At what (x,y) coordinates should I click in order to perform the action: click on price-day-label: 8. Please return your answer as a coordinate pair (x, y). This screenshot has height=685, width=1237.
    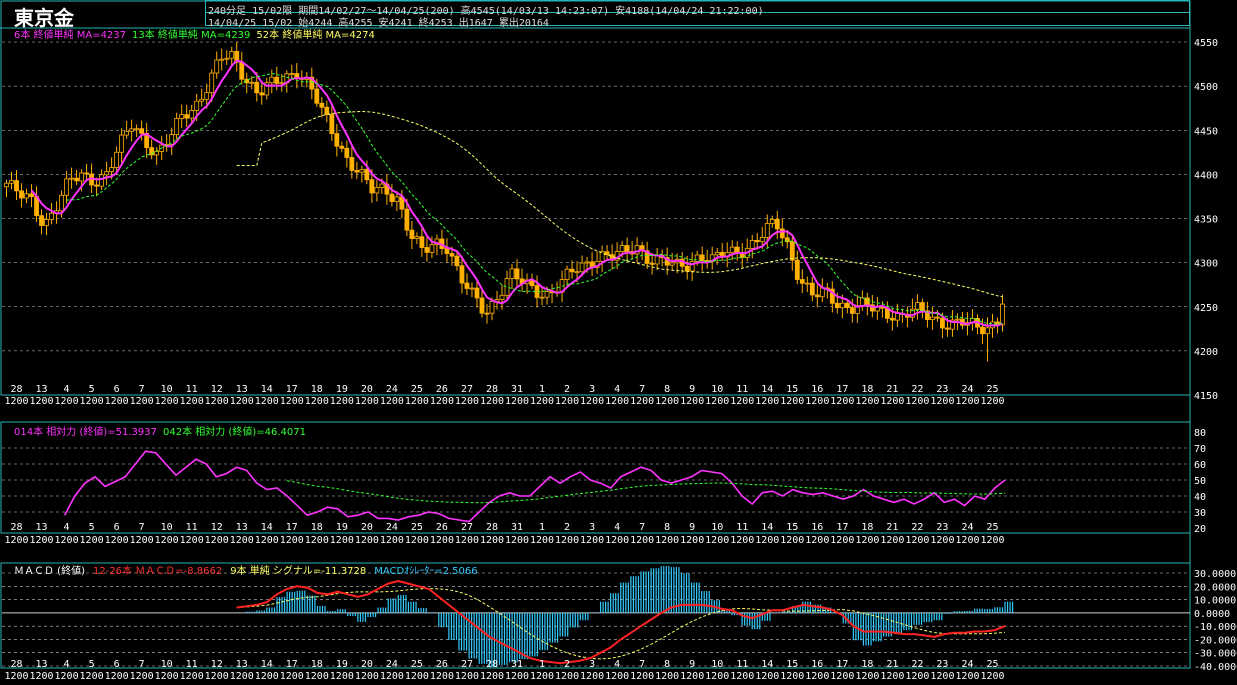
    Looking at the image, I should click on (667, 389).